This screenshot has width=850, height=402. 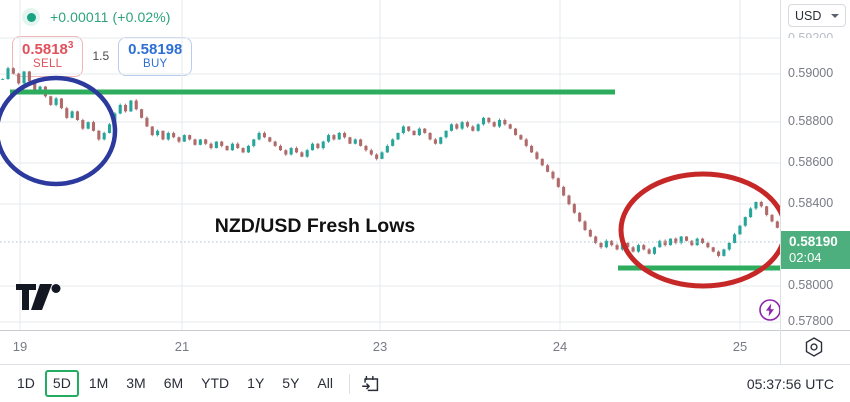 What do you see at coordinates (110, 17) in the screenshot?
I see `price-change-text: +0.00011 (+0.02%)` at bounding box center [110, 17].